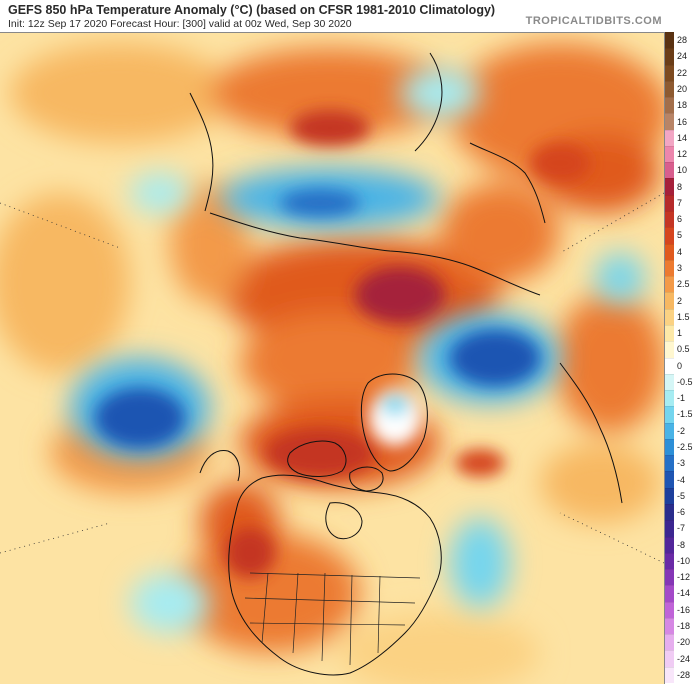 The width and height of the screenshot is (700, 684). I want to click on colorbar-label: -24, so click(684, 658).